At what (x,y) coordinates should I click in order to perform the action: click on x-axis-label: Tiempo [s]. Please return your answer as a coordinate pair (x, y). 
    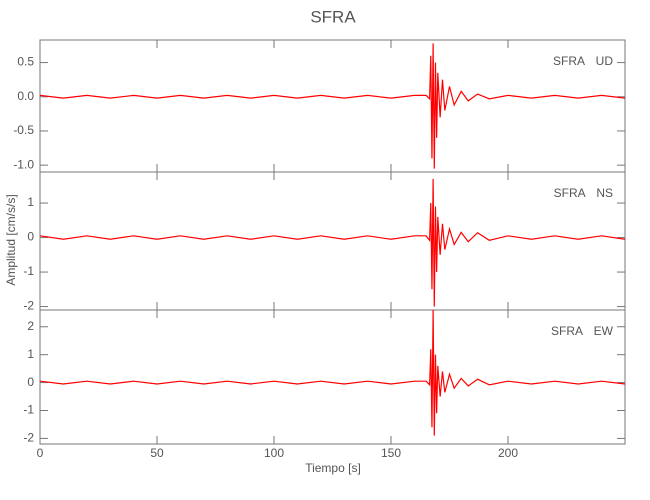
    Looking at the image, I should click on (333, 468).